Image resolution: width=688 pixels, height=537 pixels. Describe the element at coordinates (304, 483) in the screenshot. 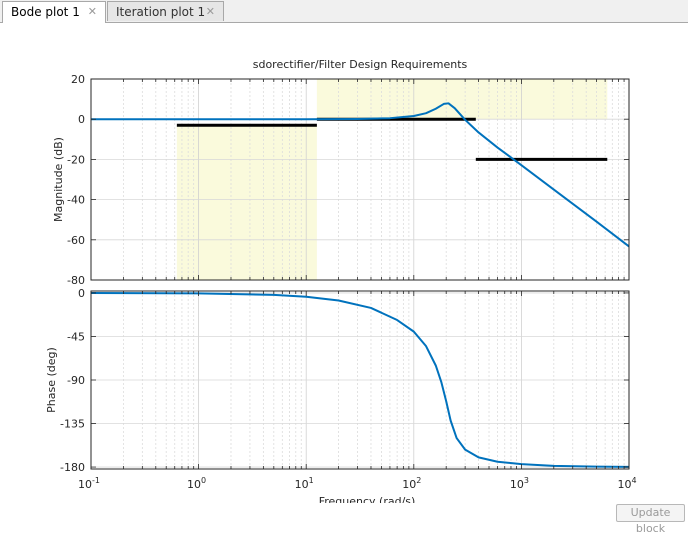

I see `x-tick-label: 10¹` at that location.